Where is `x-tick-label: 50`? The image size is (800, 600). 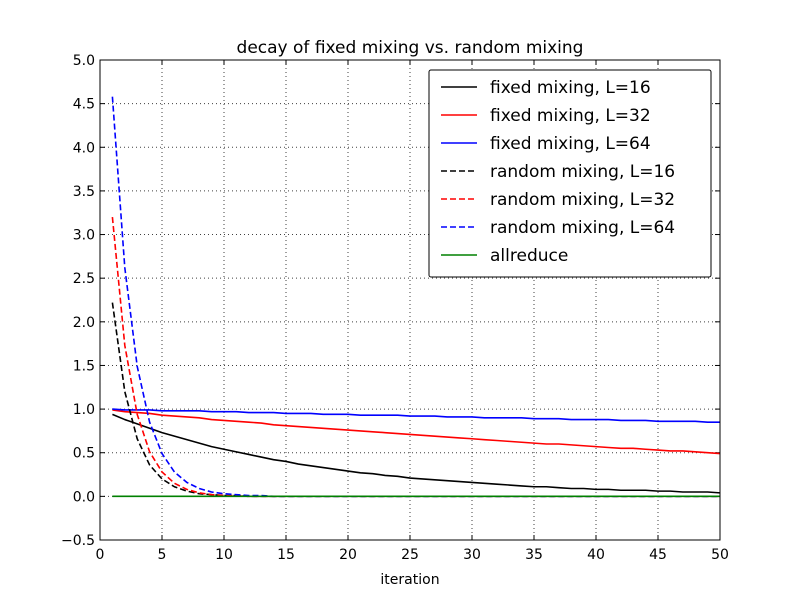
x-tick-label: 50 is located at coordinates (720, 555).